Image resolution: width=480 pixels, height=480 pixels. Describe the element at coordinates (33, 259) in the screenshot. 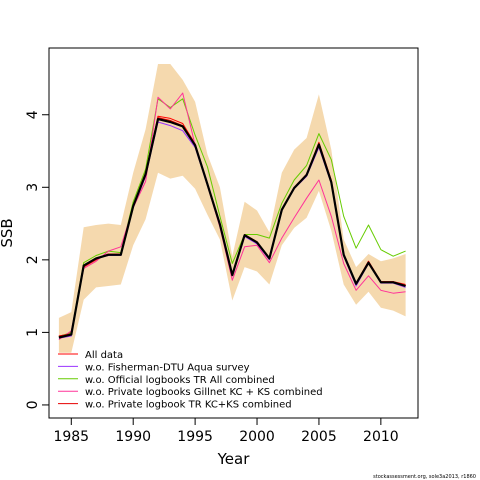

I see `y-tick-label: 2` at that location.